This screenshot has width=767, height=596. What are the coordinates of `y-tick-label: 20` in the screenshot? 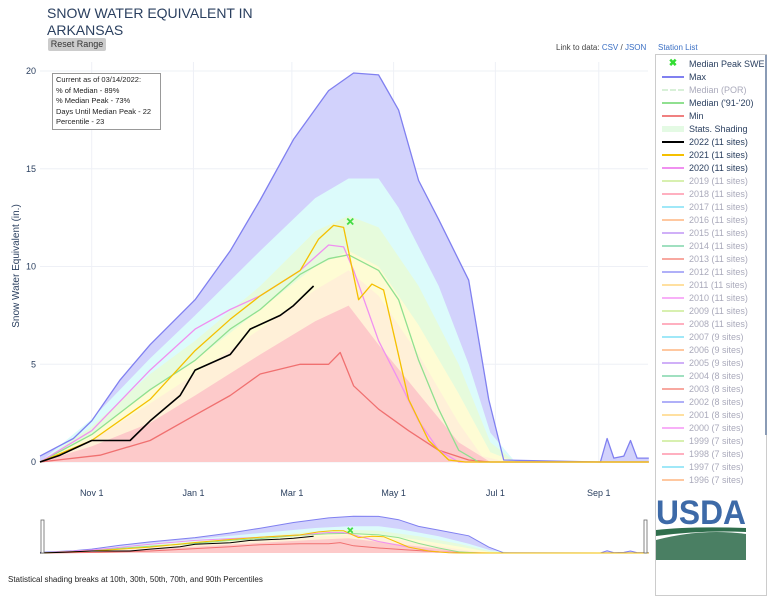 It's located at (31, 71).